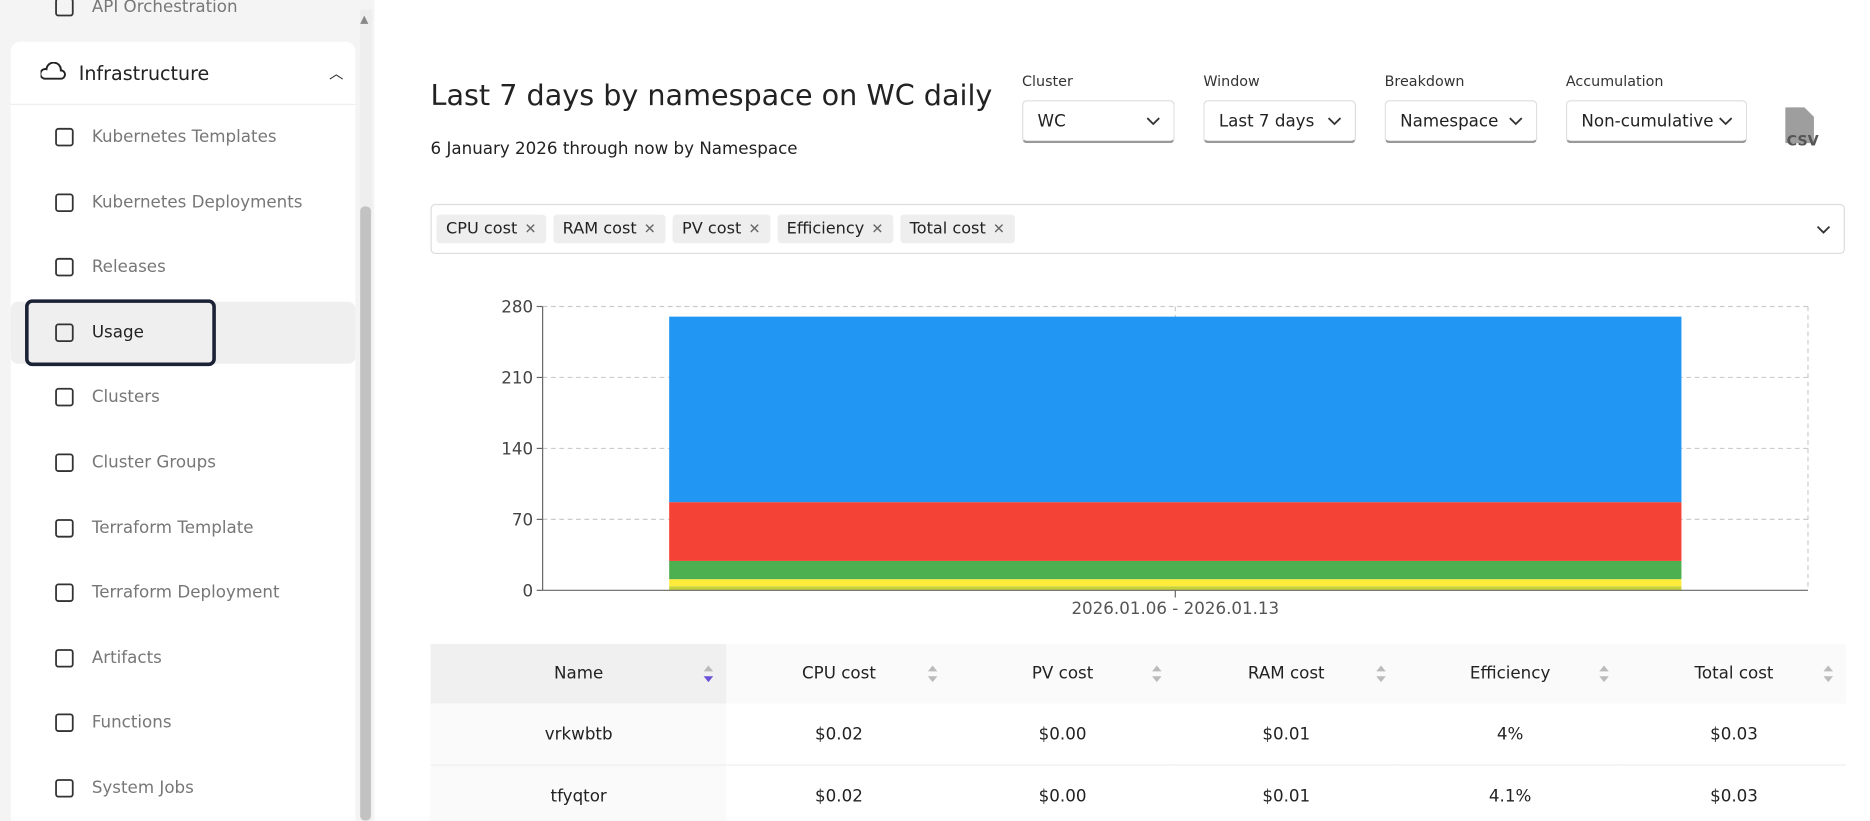 The height and width of the screenshot is (821, 1870). Describe the element at coordinates (578, 734) in the screenshot. I see `table-cell: vrkwbtb` at that location.